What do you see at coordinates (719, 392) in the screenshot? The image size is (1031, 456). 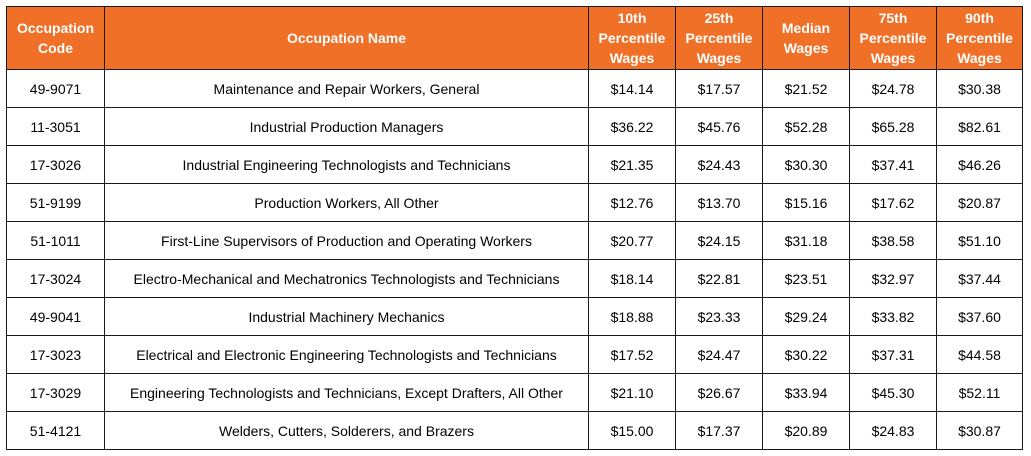 I see `cell-25th-percentile: $26.67` at bounding box center [719, 392].